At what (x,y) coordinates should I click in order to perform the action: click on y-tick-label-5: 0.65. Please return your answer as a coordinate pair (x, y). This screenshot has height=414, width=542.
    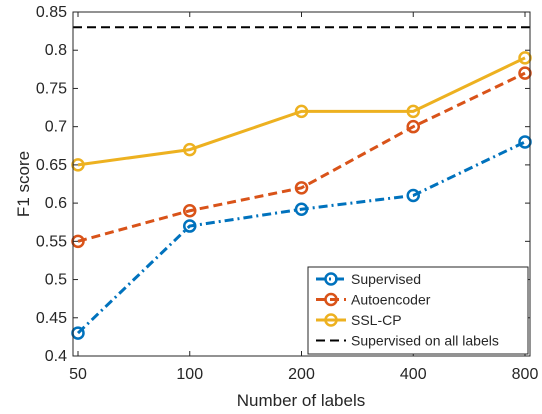
    Looking at the image, I should click on (51, 165).